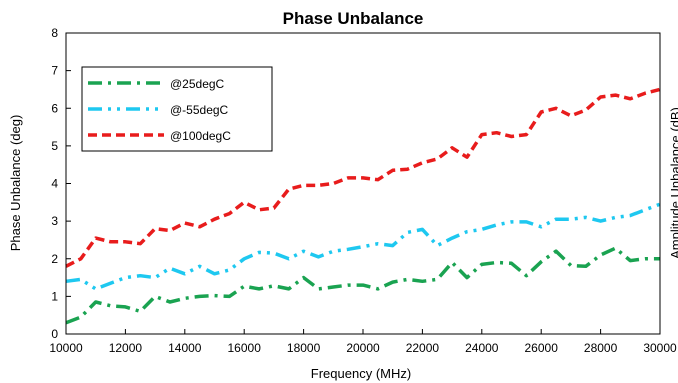 This screenshot has height=383, width=678. What do you see at coordinates (126, 348) in the screenshot?
I see `x-tick-label: 12000` at bounding box center [126, 348].